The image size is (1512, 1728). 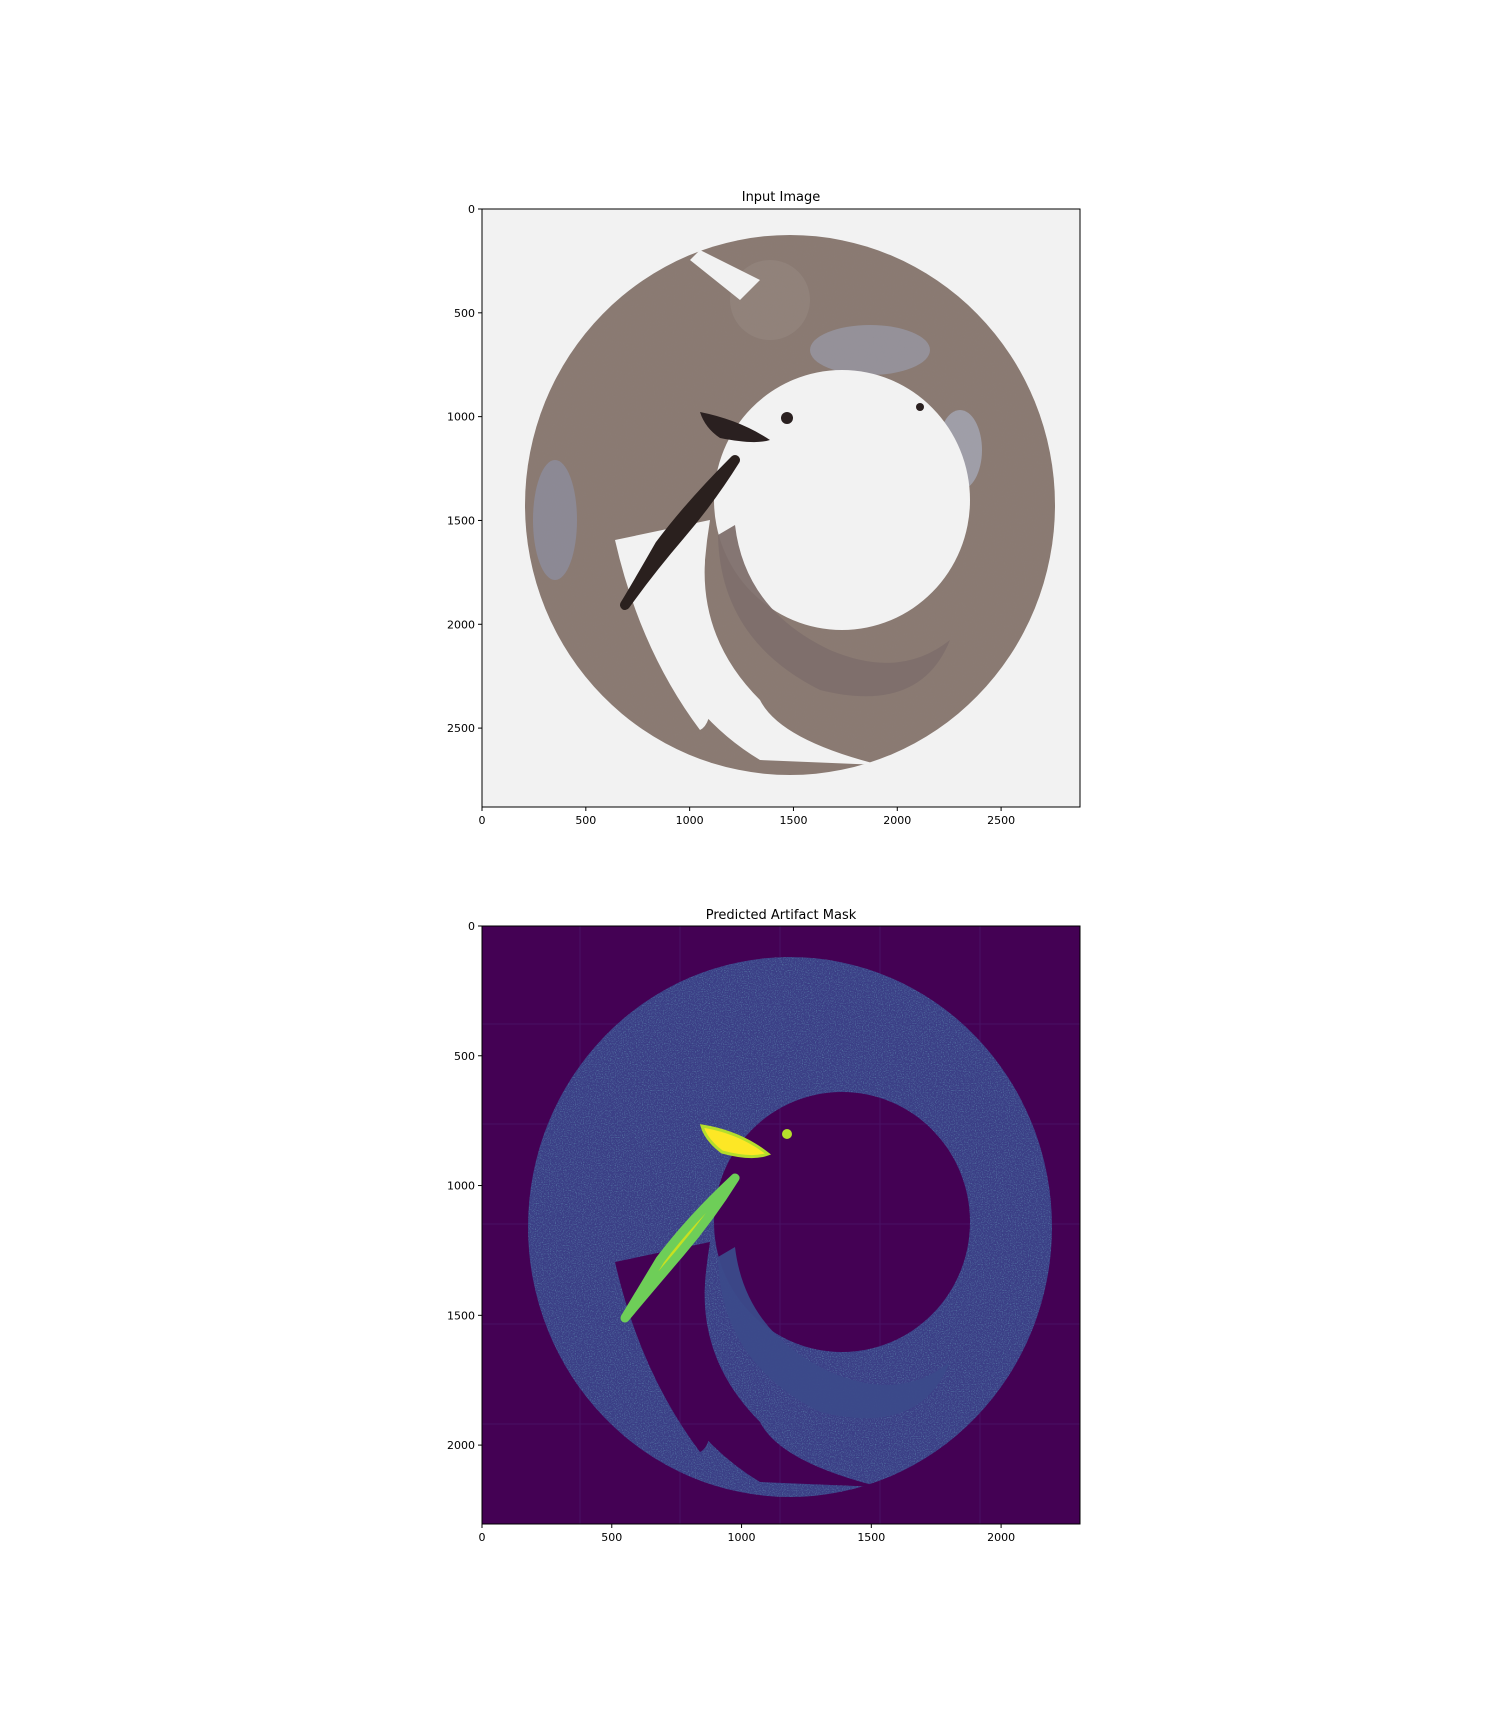 I want to click on mask-inner-crescent, so click(x=834, y=1333).